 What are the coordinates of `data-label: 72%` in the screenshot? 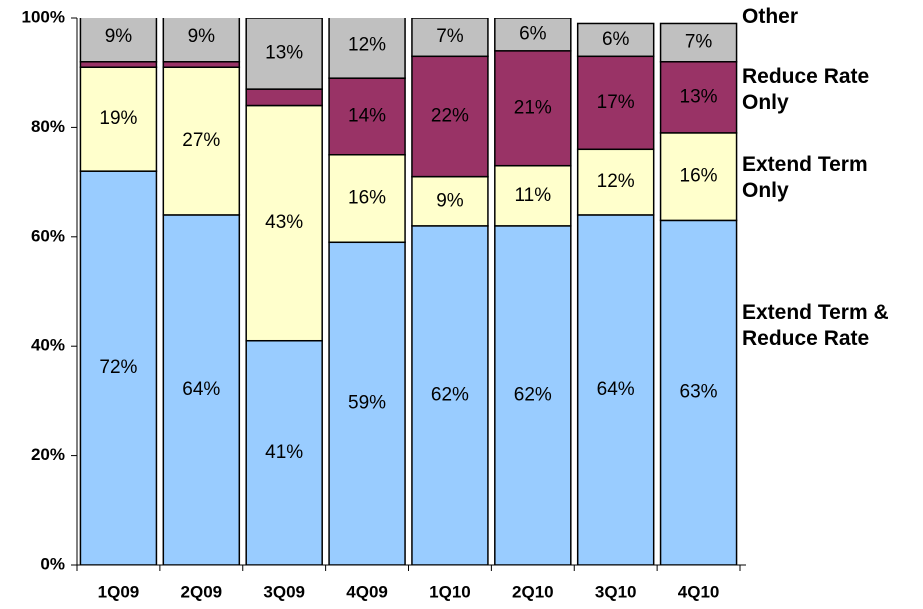 It's located at (118, 367).